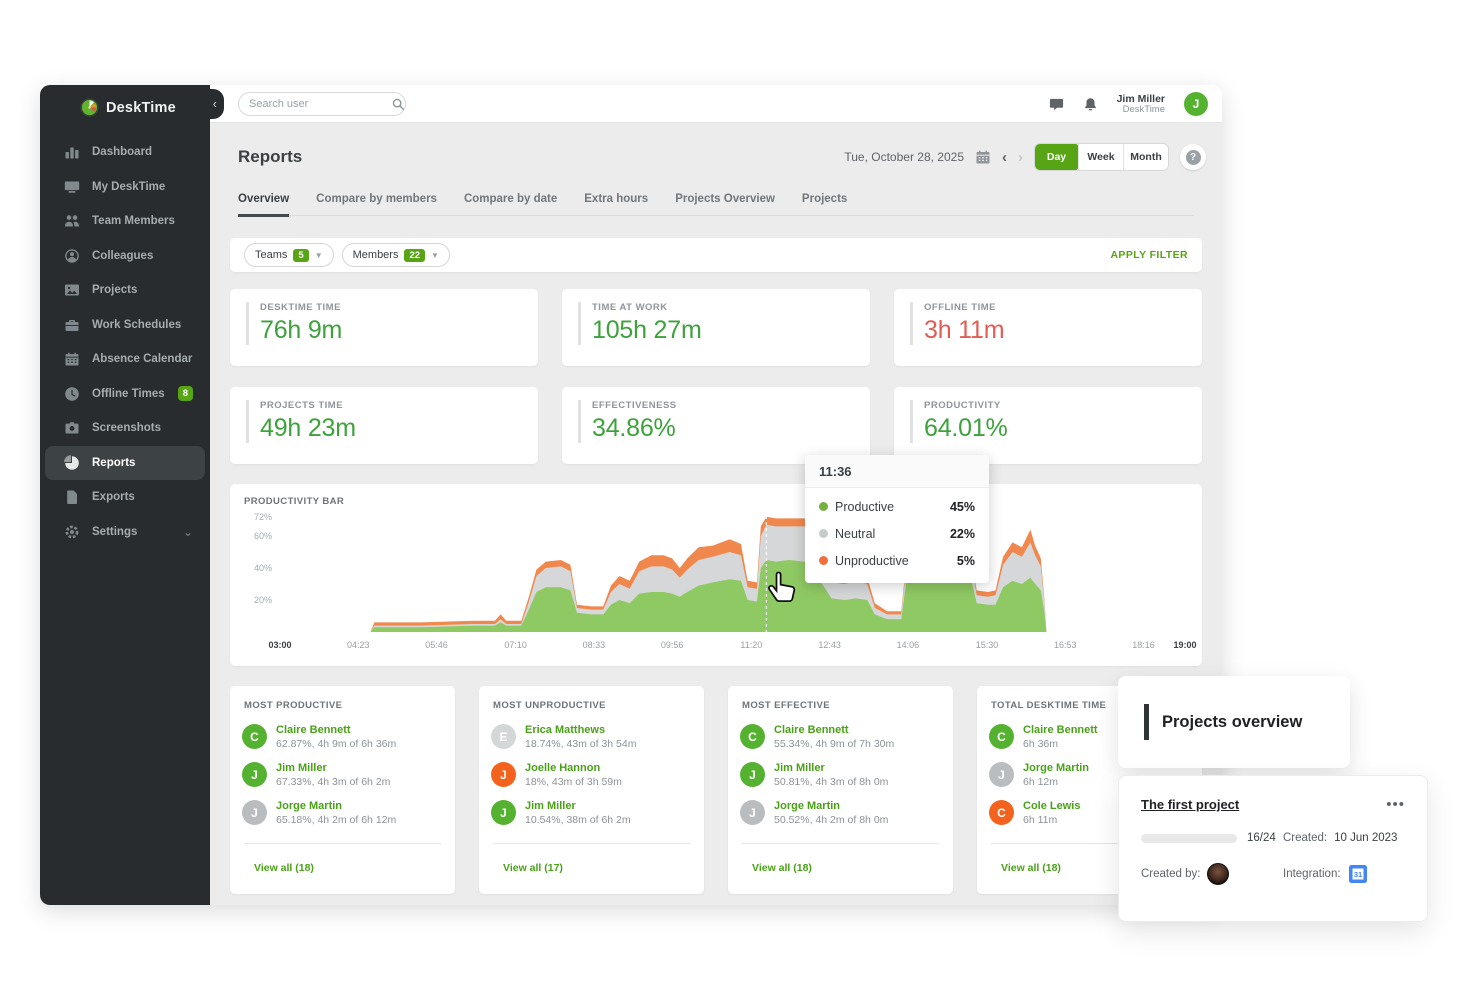 The height and width of the screenshot is (987, 1480). Describe the element at coordinates (1004, 157) in the screenshot. I see `prev-day-button: ‹` at that location.